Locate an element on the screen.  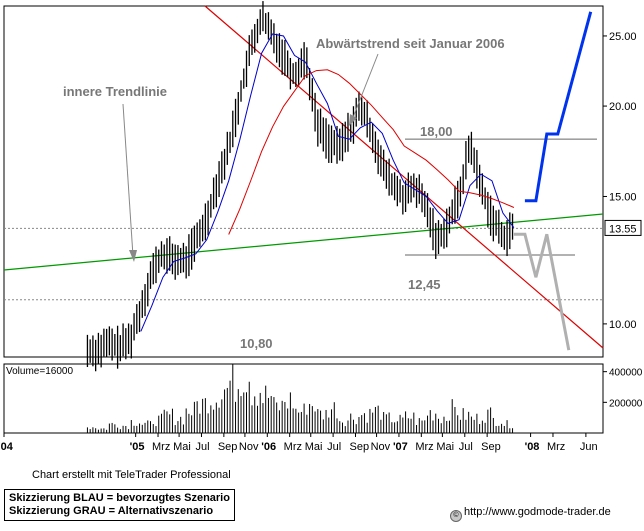
website-footer: © http://www.godmode-trader.de is located at coordinates (530, 514).